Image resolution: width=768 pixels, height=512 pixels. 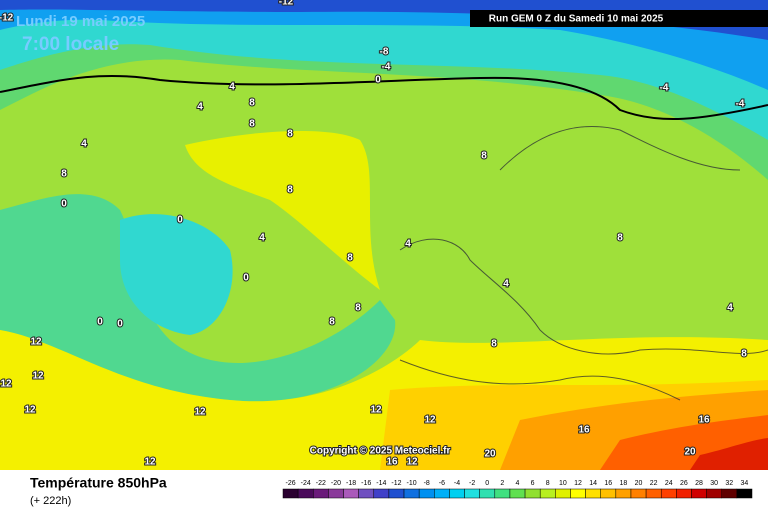 What do you see at coordinates (306, 483) in the screenshot?
I see `colorbar-label: -24` at bounding box center [306, 483].